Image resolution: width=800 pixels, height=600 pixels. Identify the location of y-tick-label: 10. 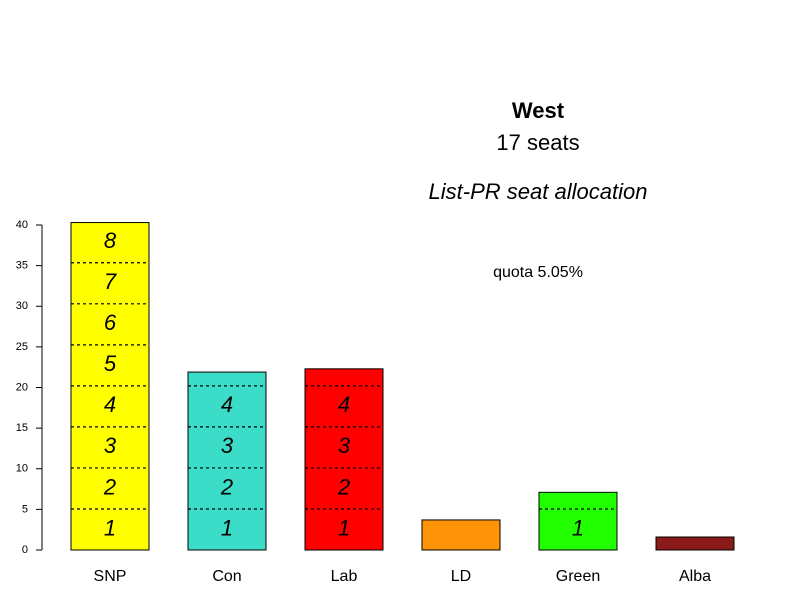
(22, 469).